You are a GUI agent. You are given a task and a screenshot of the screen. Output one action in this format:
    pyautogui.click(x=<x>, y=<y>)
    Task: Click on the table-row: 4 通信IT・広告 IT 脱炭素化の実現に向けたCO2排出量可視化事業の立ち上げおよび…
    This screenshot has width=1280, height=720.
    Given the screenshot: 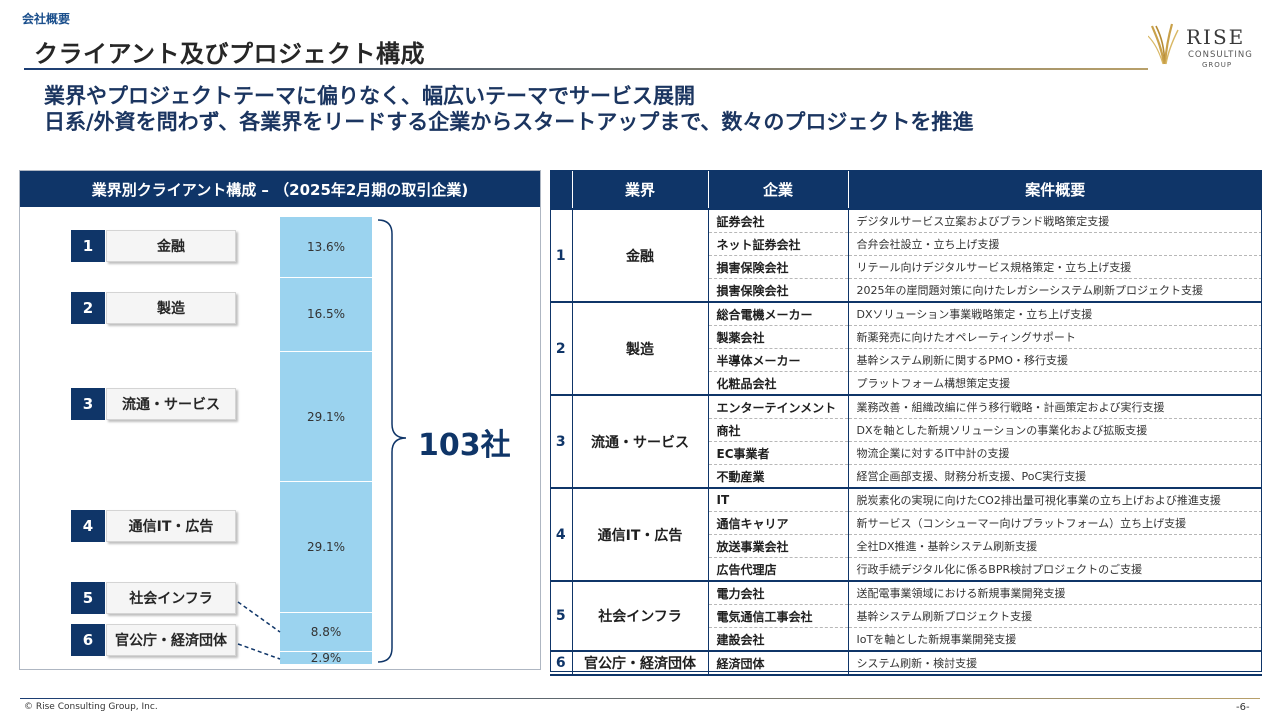 What is the action you would take?
    pyautogui.click(x=906, y=534)
    